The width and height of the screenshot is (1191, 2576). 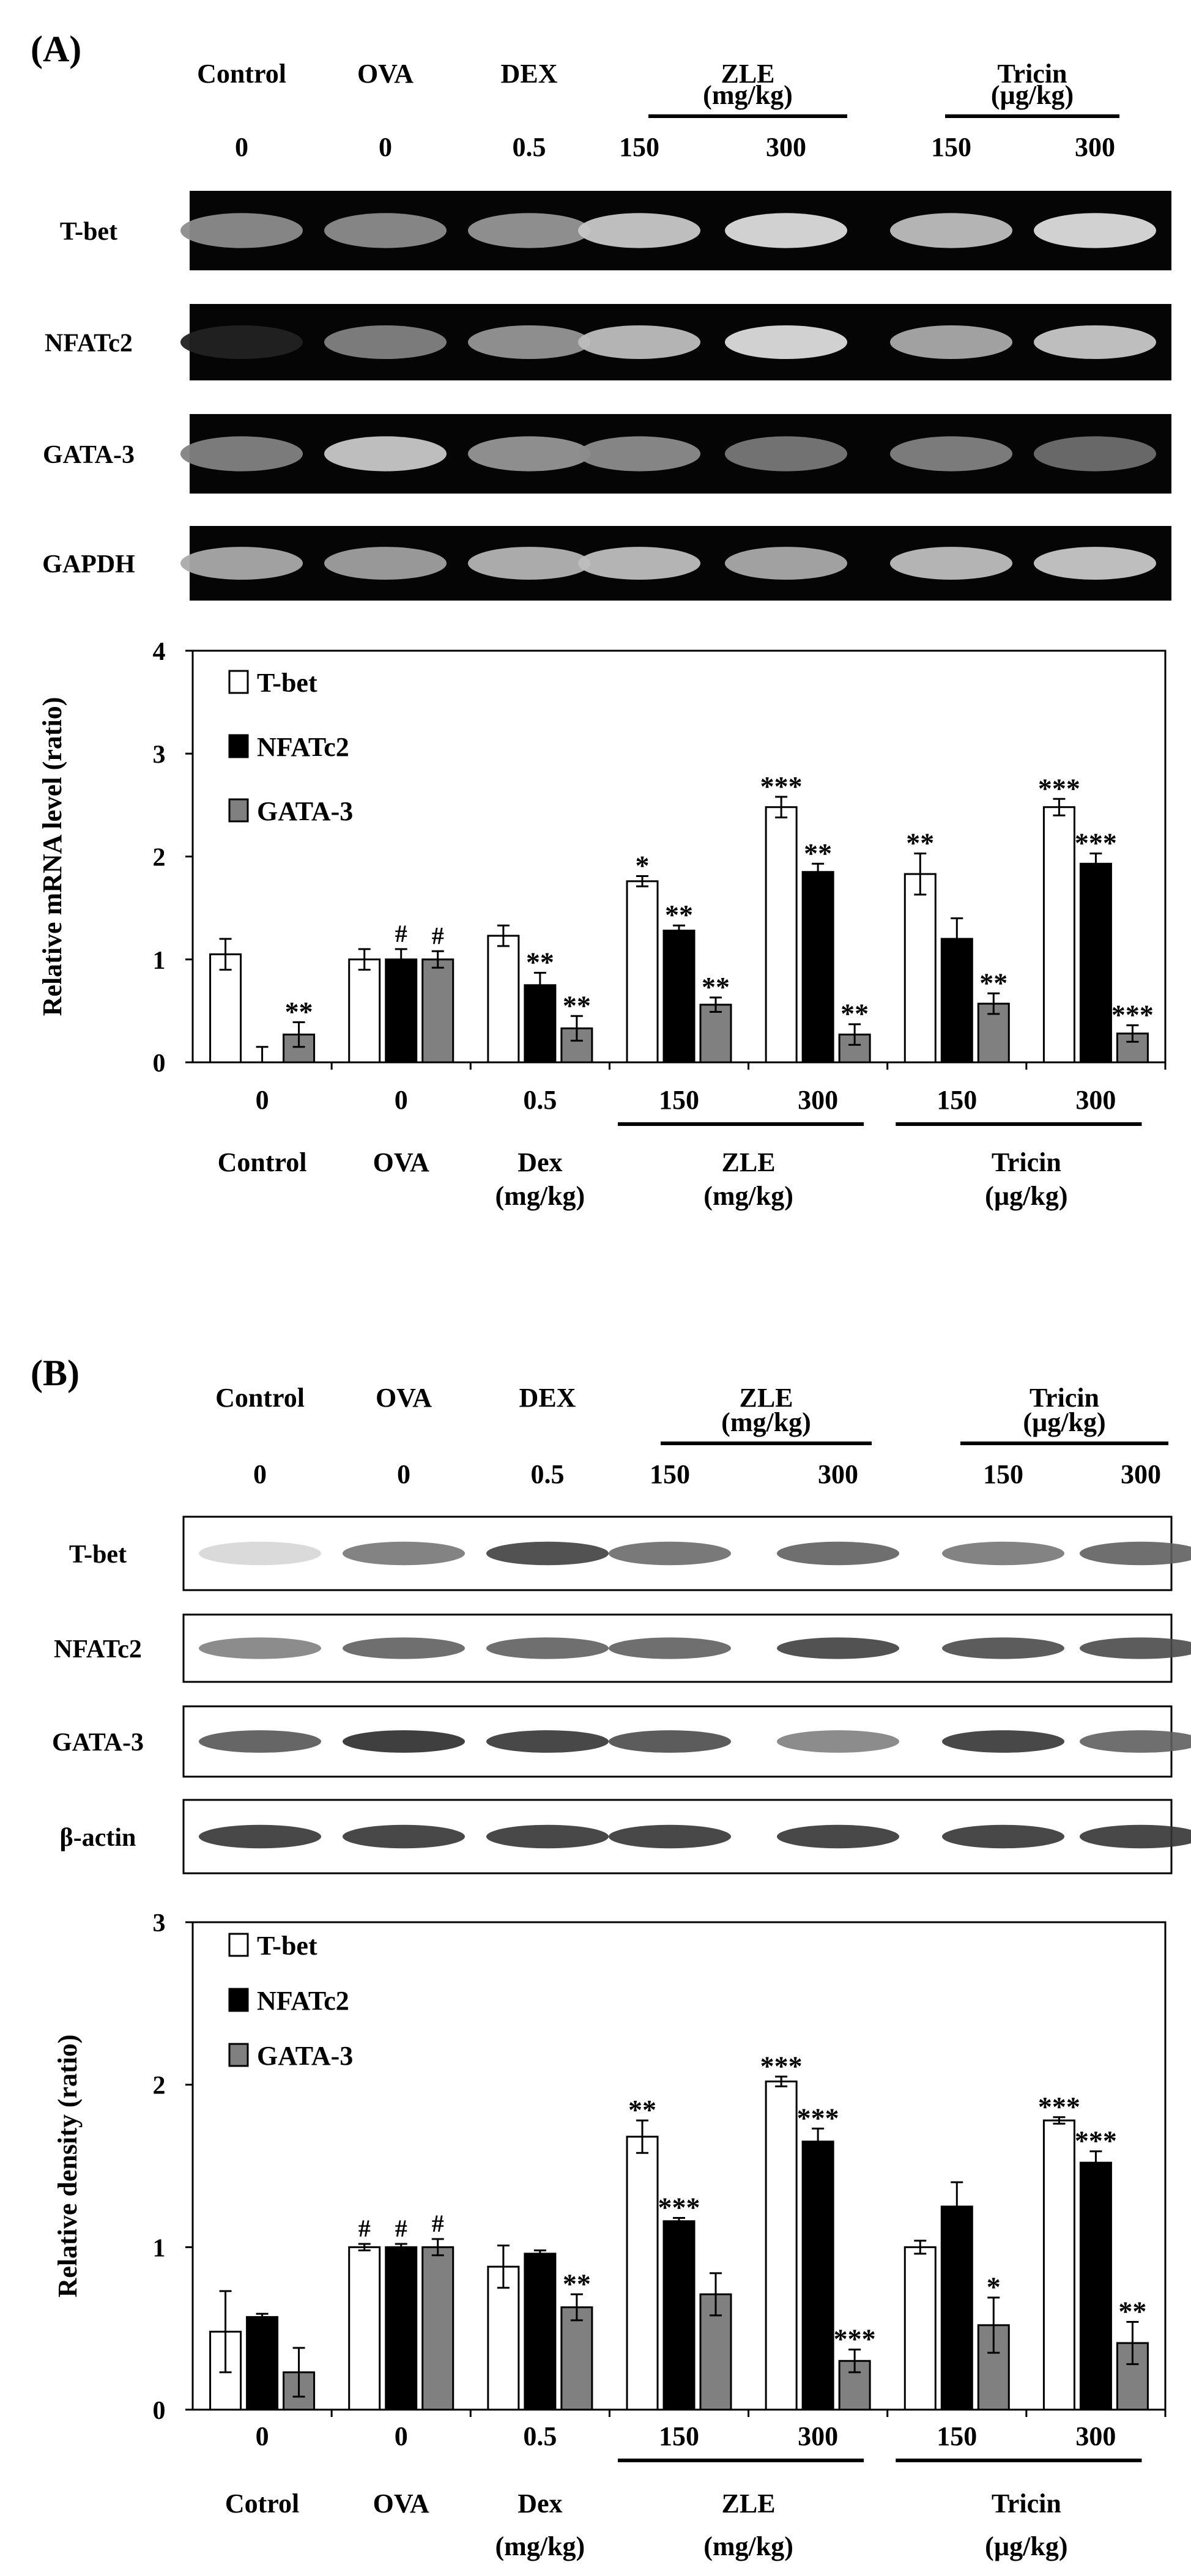 I want to click on panel-b-header-dose: 0.5, so click(x=548, y=1474).